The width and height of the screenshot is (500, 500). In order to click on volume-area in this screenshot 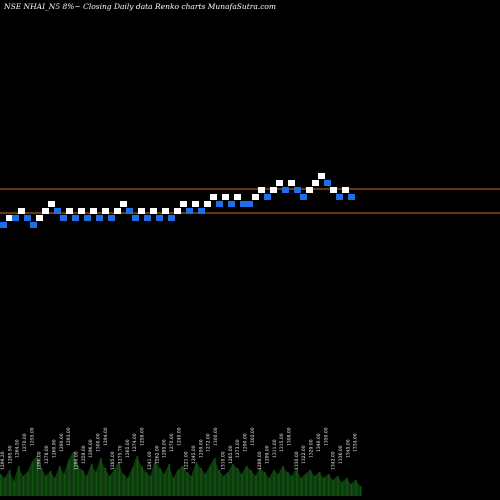, I will do `click(181, 474)`.